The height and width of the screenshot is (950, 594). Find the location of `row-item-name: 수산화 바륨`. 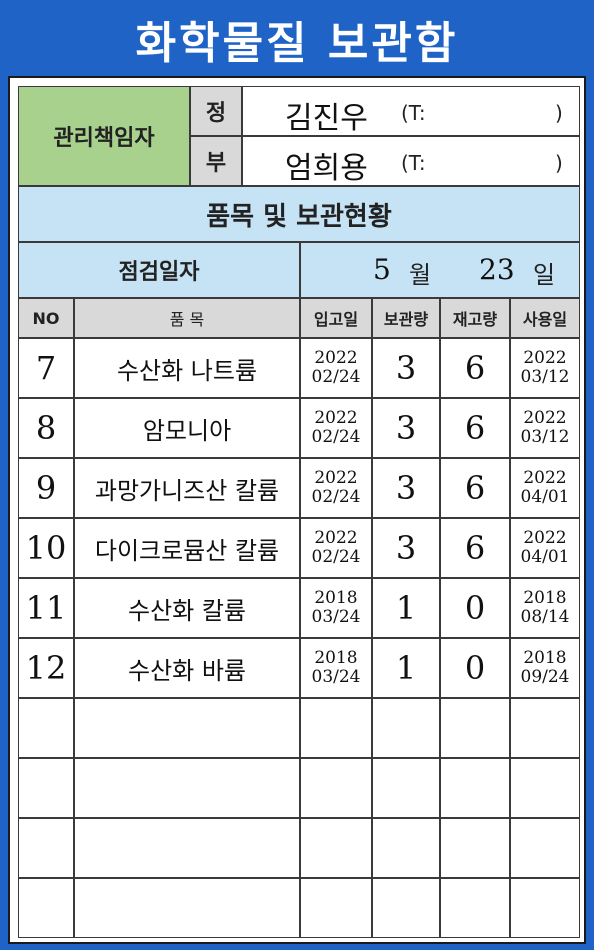

row-item-name: 수산화 바륨 is located at coordinates (187, 670).